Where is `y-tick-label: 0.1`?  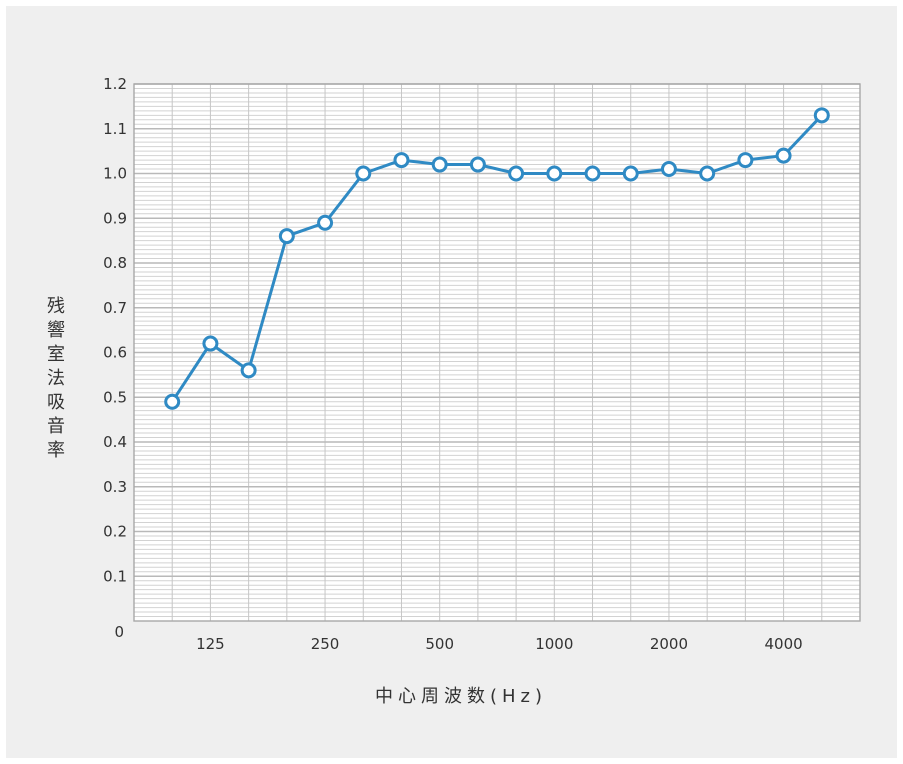 y-tick-label: 0.1 is located at coordinates (115, 576).